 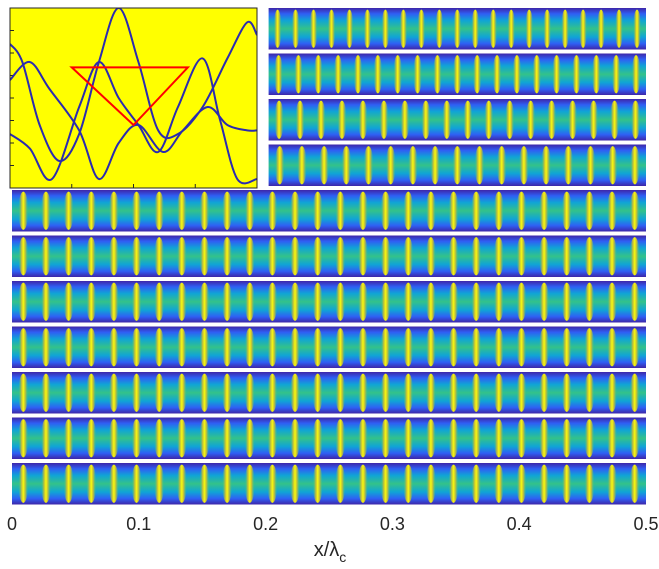 I want to click on inset-frame, so click(x=133, y=98).